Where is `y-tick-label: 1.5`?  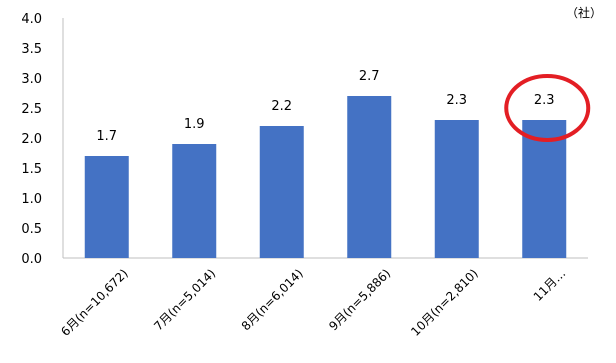 y-tick-label: 1.5 is located at coordinates (31, 169).